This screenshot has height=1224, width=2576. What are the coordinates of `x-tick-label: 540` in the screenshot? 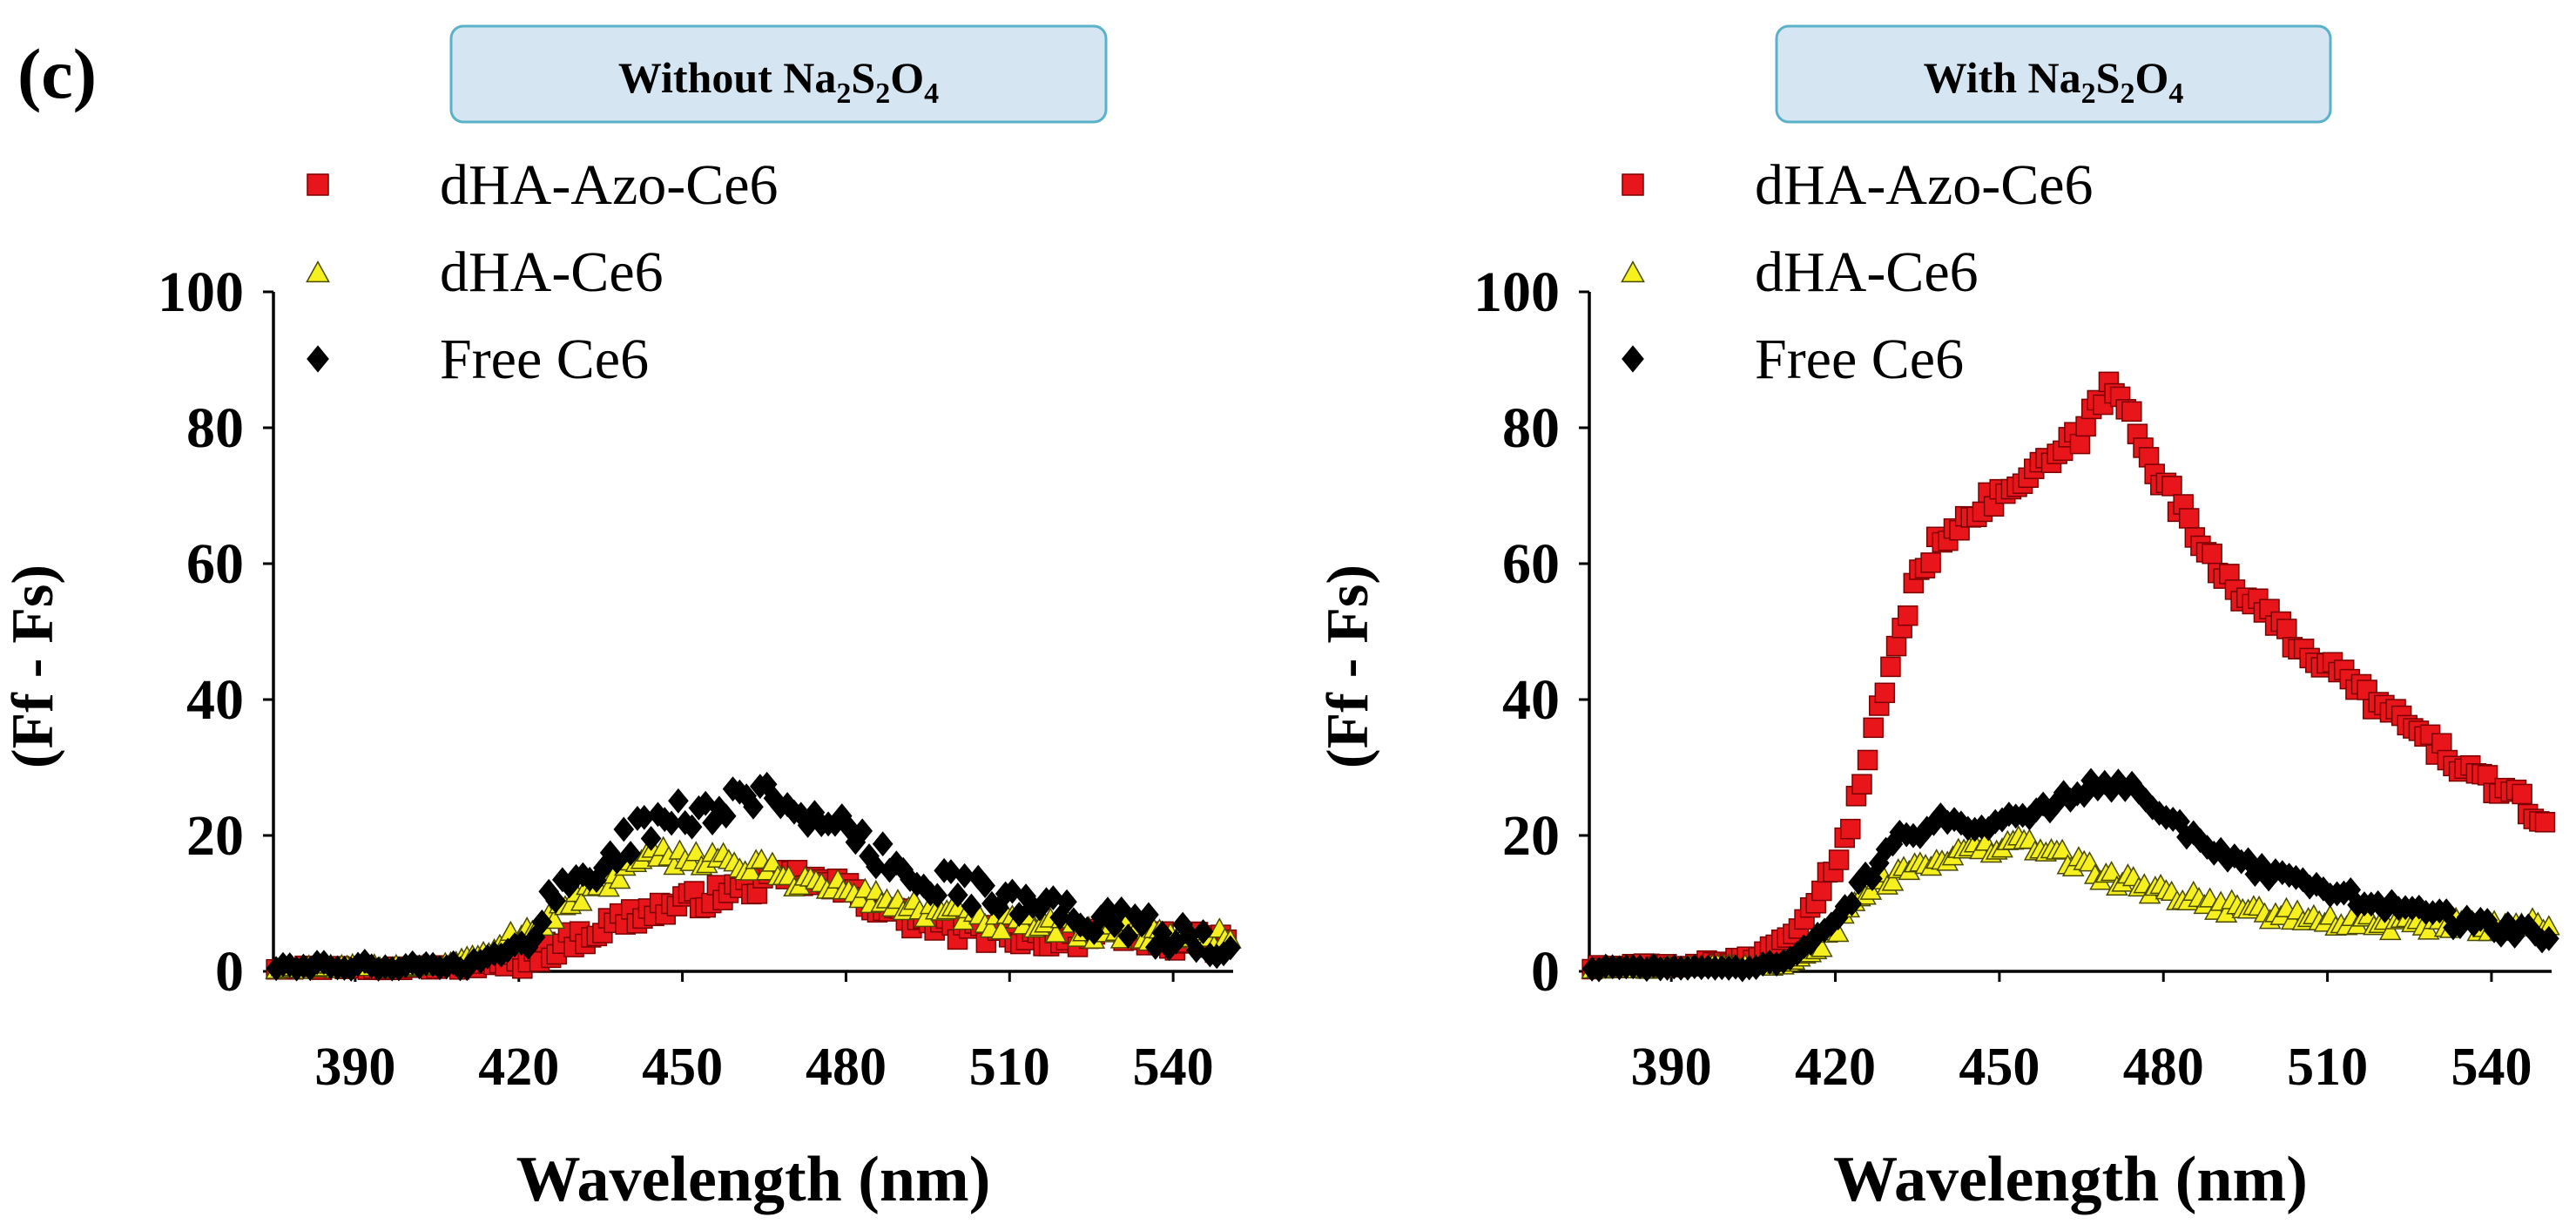 It's located at (1173, 1067).